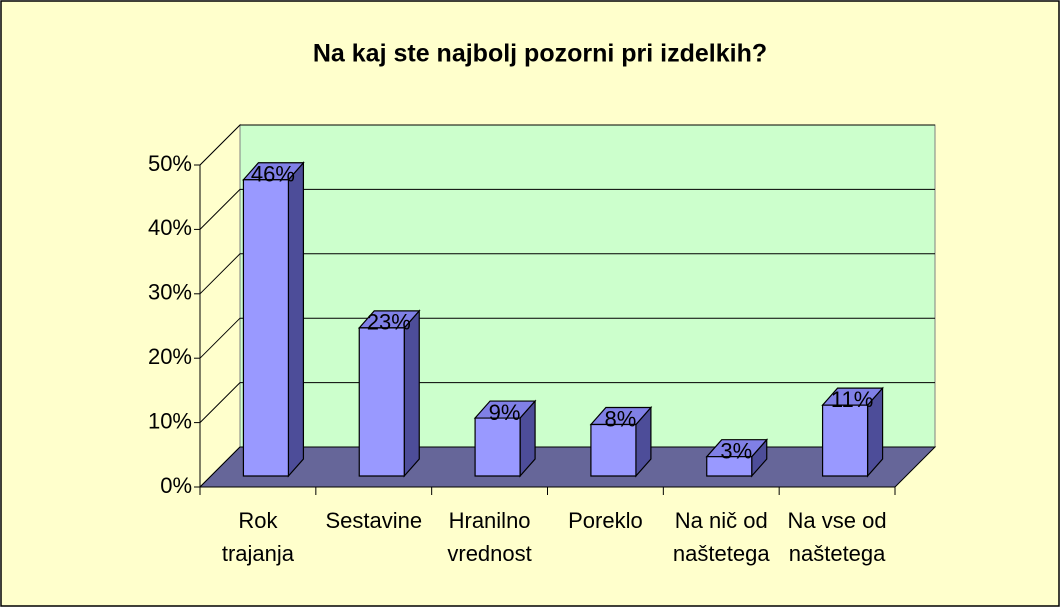  What do you see at coordinates (505, 412) in the screenshot?
I see `value-label: 9%` at bounding box center [505, 412].